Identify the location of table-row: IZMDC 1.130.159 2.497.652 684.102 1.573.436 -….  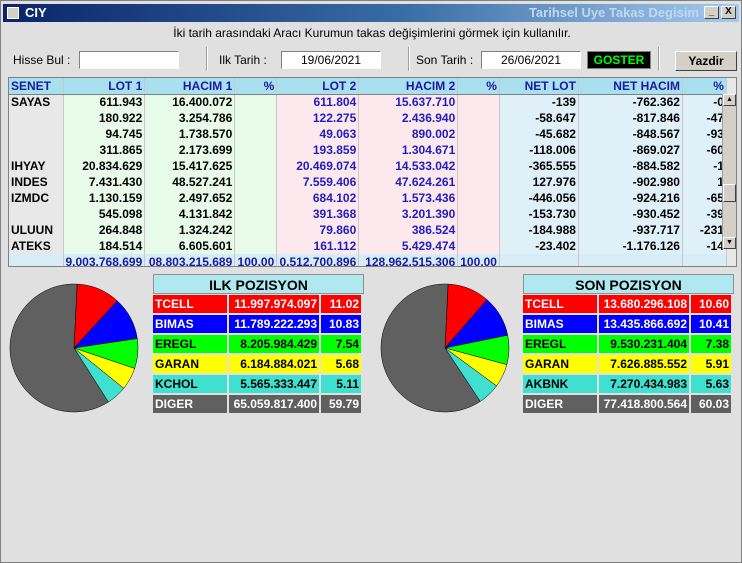
(368, 198).